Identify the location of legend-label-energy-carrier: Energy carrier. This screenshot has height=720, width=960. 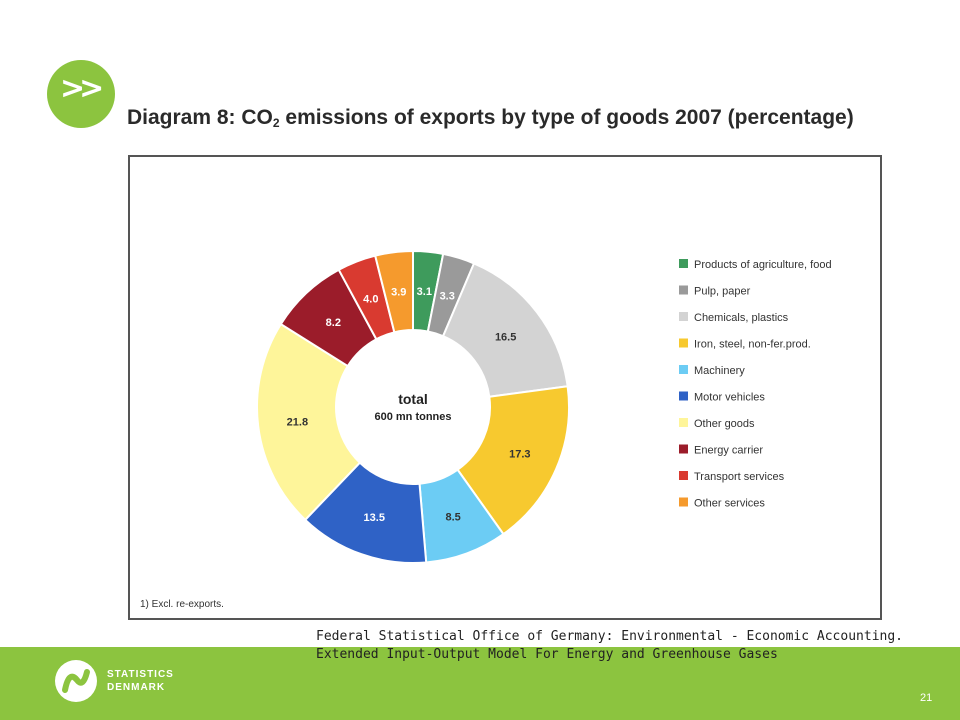
(728, 451).